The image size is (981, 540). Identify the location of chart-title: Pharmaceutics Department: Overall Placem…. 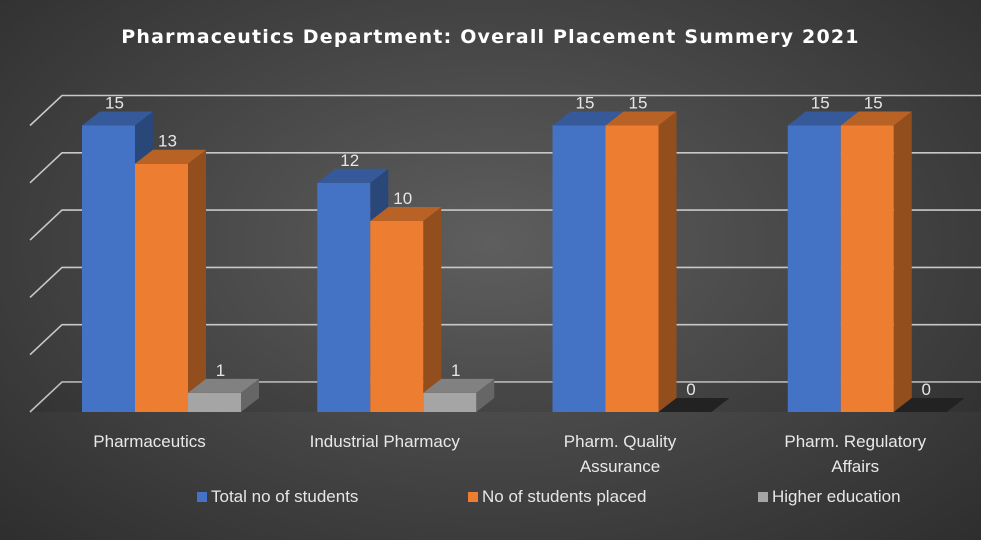
(490, 37).